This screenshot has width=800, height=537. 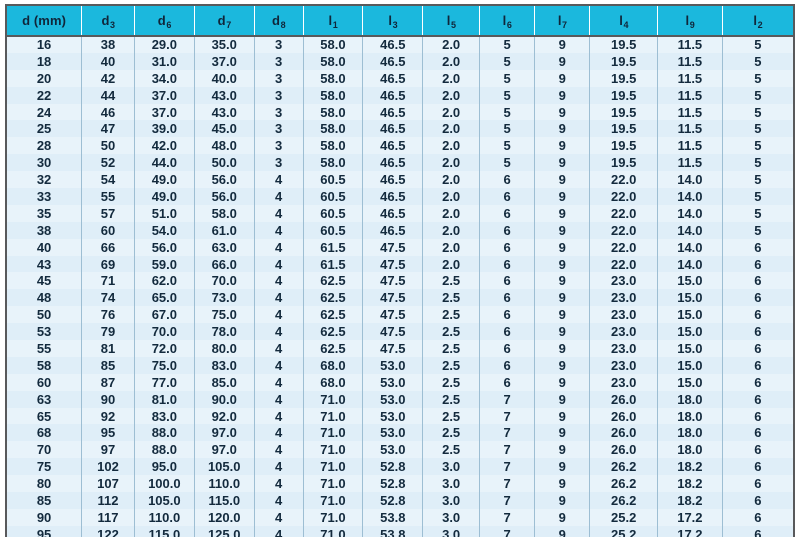 I want to click on table-cell: 83.0, so click(x=164, y=416).